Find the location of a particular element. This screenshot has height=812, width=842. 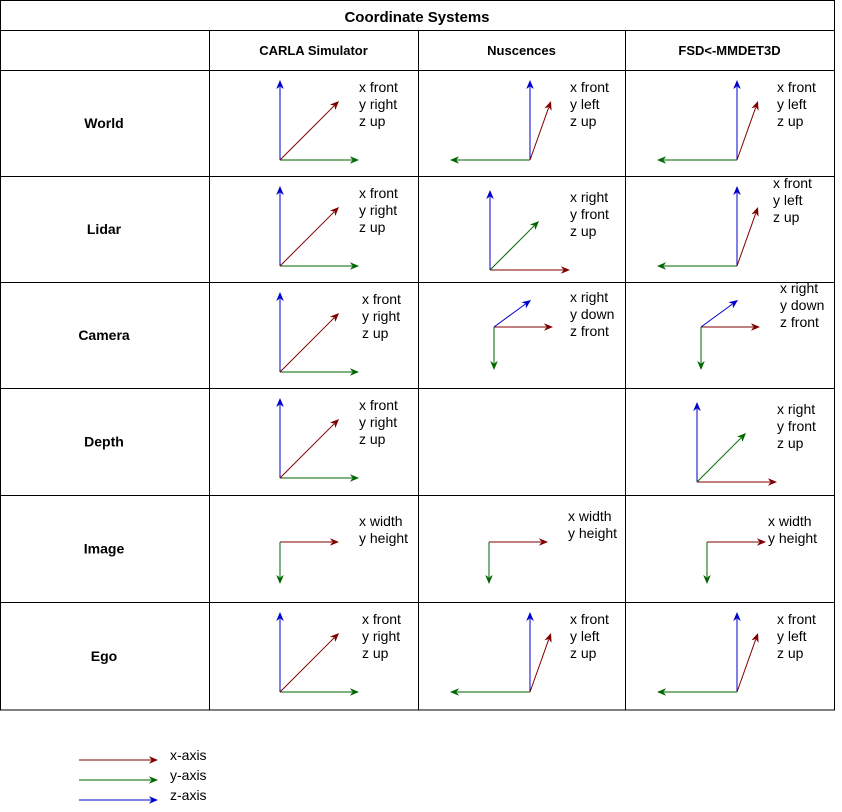

legend-arrow-x is located at coordinates (118, 760).